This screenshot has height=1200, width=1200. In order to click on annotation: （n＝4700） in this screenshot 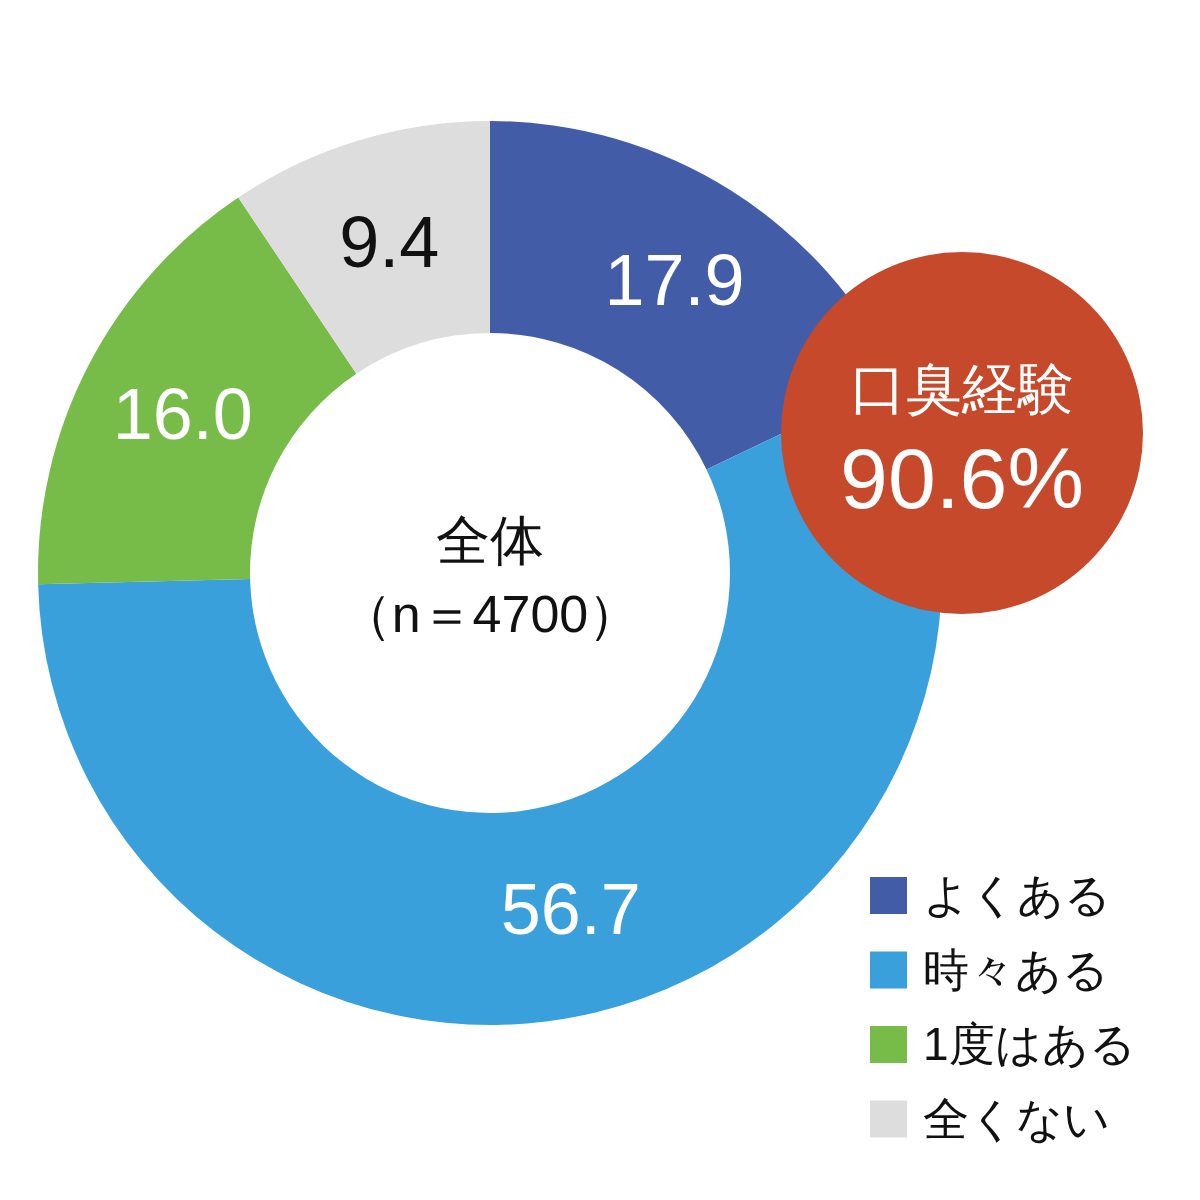, I will do `click(490, 614)`.